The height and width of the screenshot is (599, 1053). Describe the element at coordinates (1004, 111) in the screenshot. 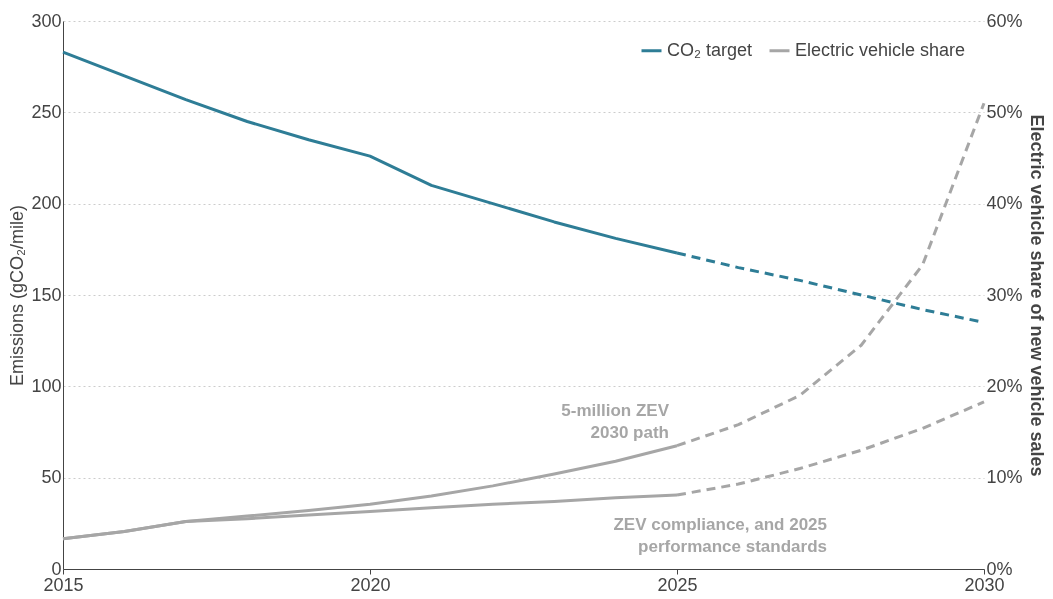

I see `y2-tick-label: 50%` at that location.